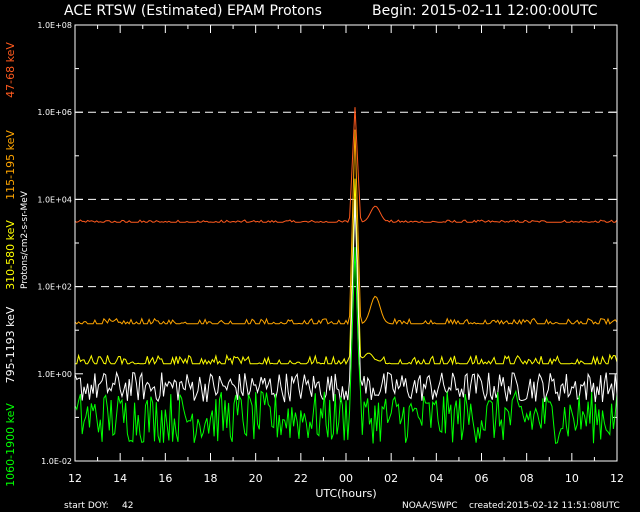 The image size is (640, 512). Describe the element at coordinates (10, 344) in the screenshot. I see `series-label: 795-1193 keV` at that location.